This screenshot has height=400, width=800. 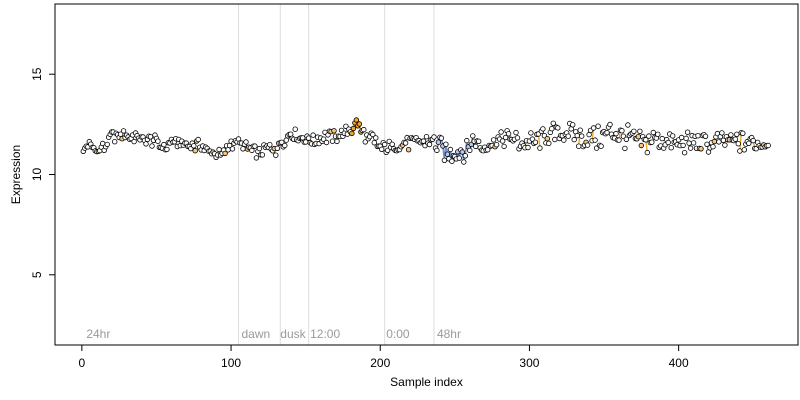 I want to click on x-tick-label: 100, so click(x=231, y=363).